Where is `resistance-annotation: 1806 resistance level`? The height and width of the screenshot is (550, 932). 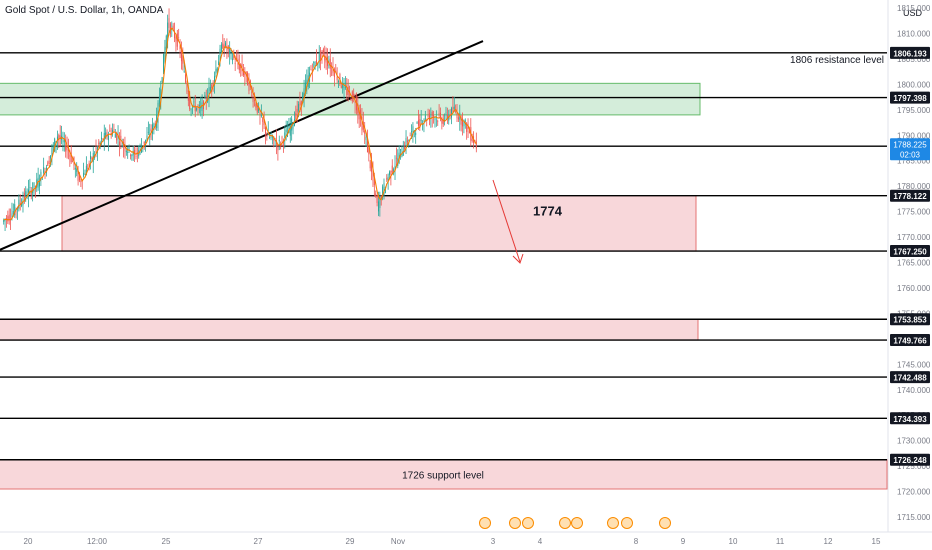 resistance-annotation: 1806 resistance level is located at coordinates (837, 60).